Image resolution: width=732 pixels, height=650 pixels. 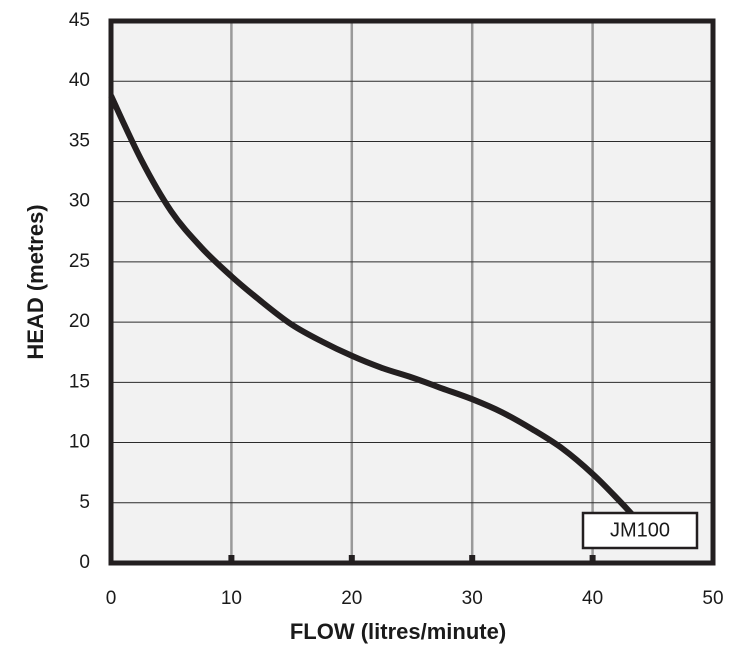 I want to click on y-axis-tick-labels: 0 5 10 15 20 25 30 35 40 45, so click(x=79, y=291).